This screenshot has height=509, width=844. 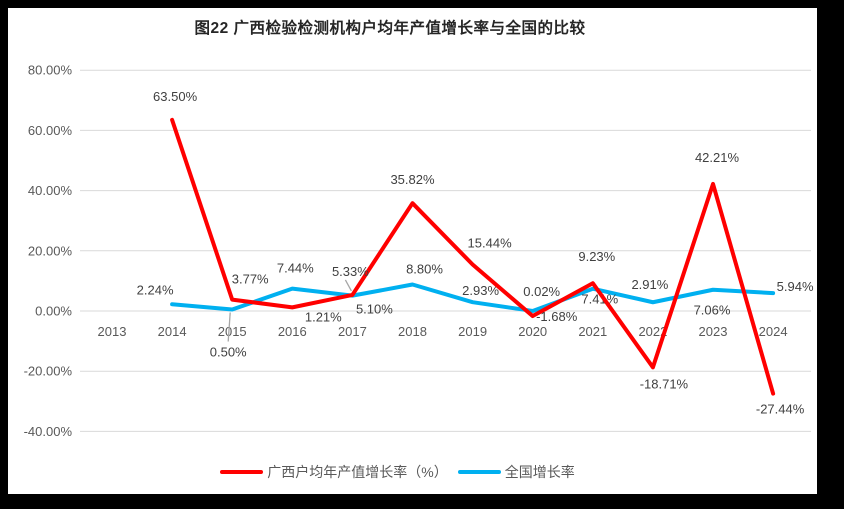 I want to click on series-line-national, so click(x=473, y=297).